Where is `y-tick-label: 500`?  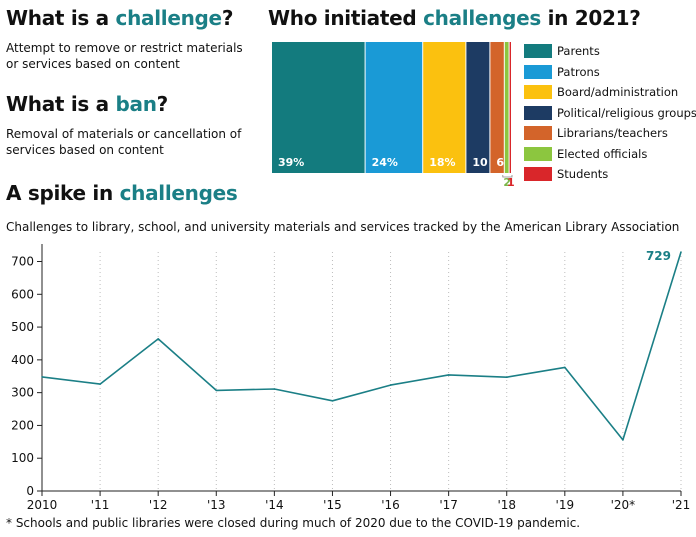 y-tick-label: 500 is located at coordinates (22, 327).